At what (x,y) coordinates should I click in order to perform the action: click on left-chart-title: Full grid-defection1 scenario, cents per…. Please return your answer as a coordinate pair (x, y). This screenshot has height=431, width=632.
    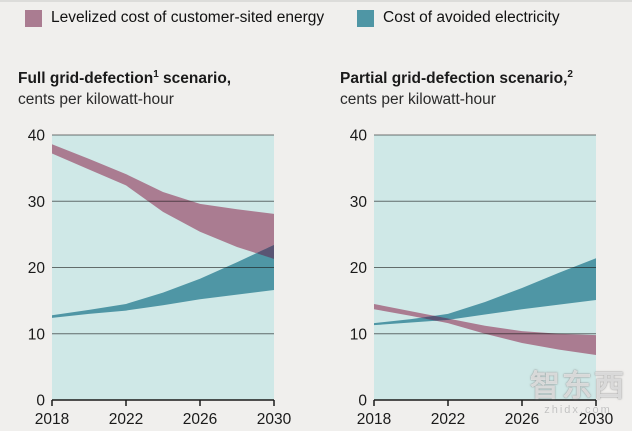
    Looking at the image, I should click on (124, 87).